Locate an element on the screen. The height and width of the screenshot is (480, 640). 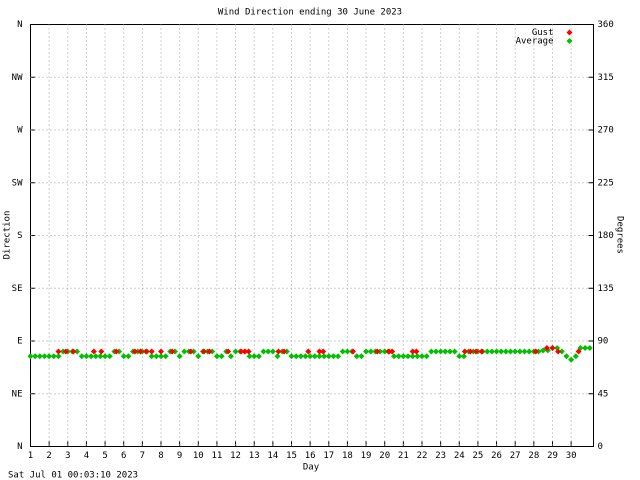
y-tick-label: N is located at coordinates (19, 25).